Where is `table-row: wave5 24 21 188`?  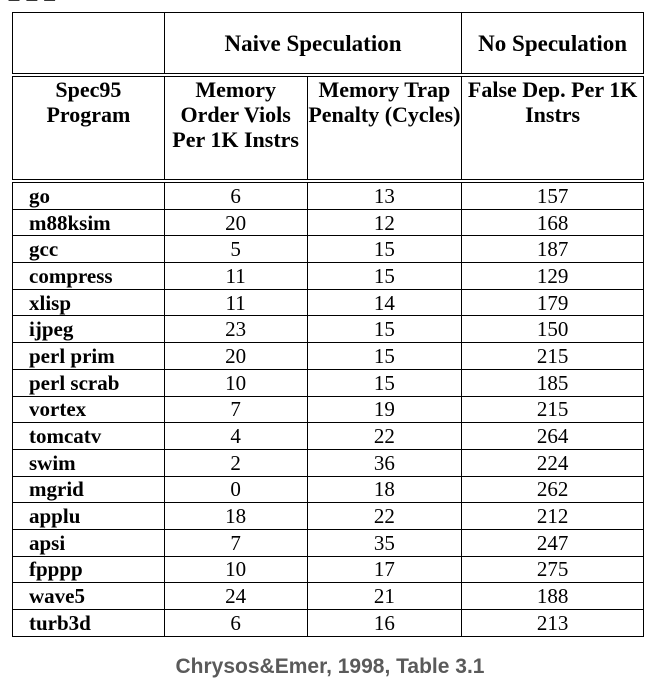 table-row: wave5 24 21 188 is located at coordinates (328, 596).